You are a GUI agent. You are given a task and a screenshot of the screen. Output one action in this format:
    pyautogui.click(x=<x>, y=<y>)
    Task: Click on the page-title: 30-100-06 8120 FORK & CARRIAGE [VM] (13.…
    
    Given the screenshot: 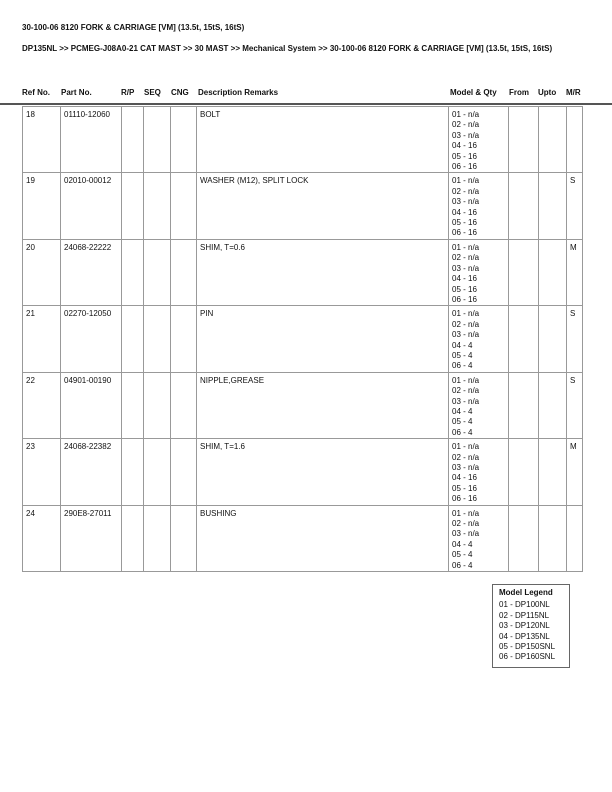 What is the action you would take?
    pyautogui.click(x=133, y=27)
    